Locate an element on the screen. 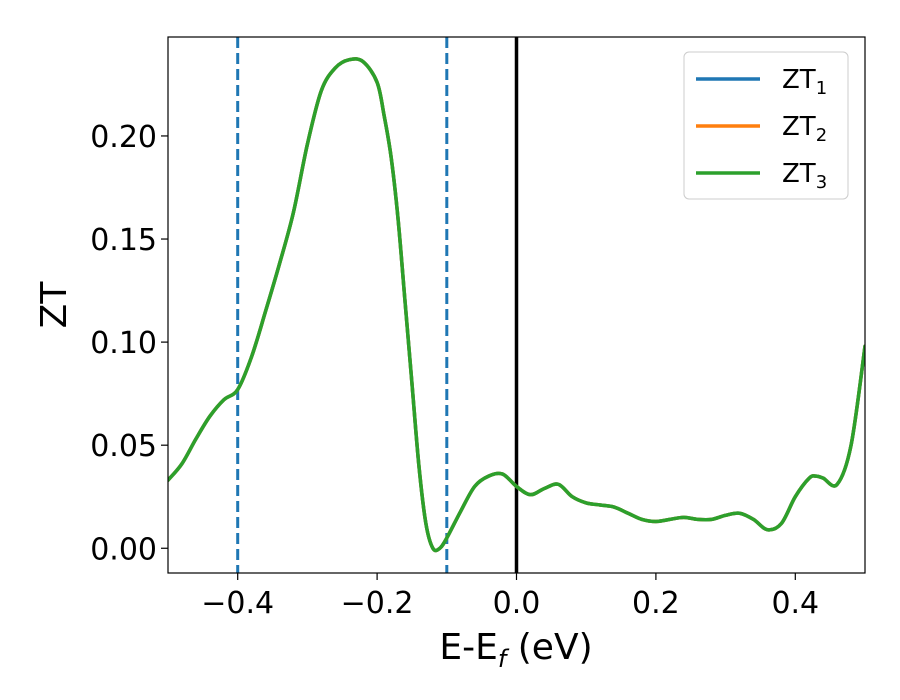 This screenshot has height=700, width=900. y-tick-label: 0.10 is located at coordinates (123, 343).